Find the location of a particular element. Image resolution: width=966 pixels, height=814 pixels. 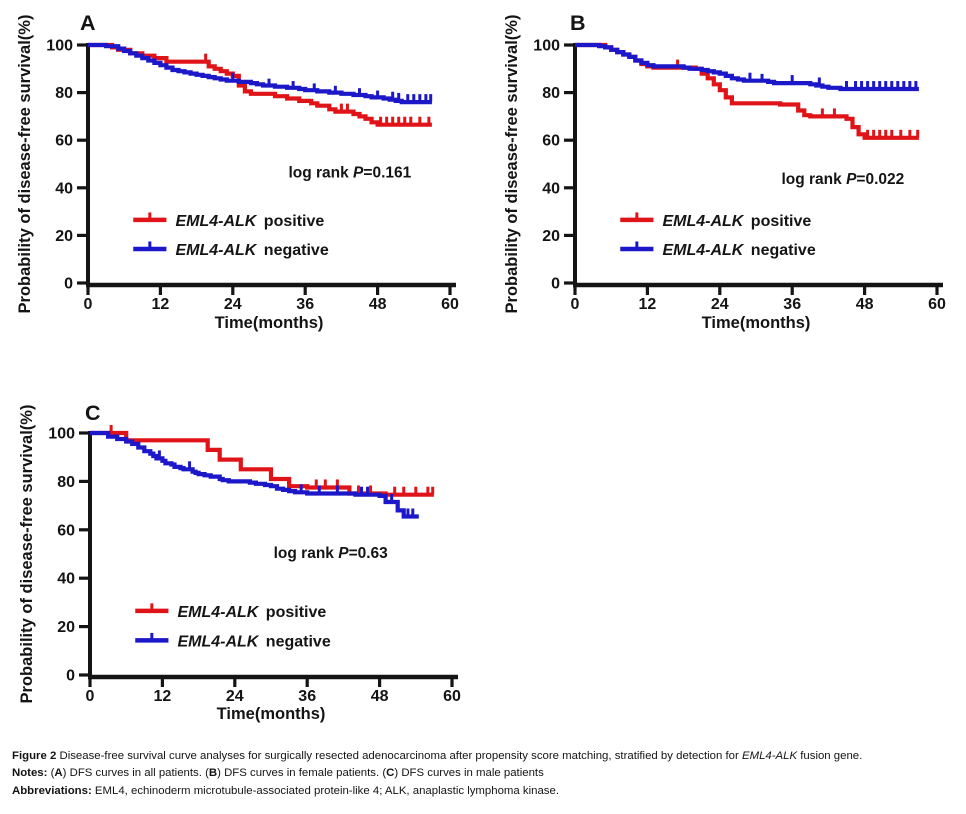

log-rank-annotation: log rank P=0.161 is located at coordinates (349, 172).